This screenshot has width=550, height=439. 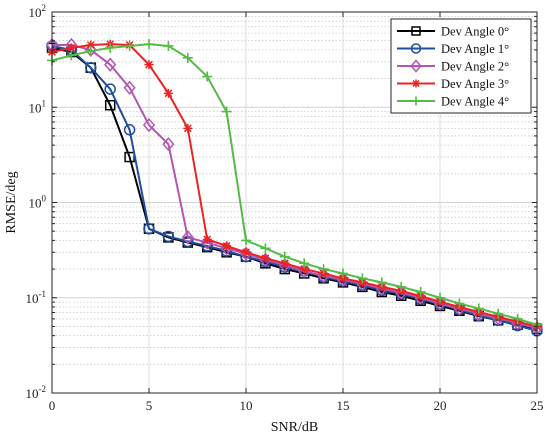 What do you see at coordinates (43, 389) in the screenshot?
I see `y-tick-exponent: -2` at bounding box center [43, 389].